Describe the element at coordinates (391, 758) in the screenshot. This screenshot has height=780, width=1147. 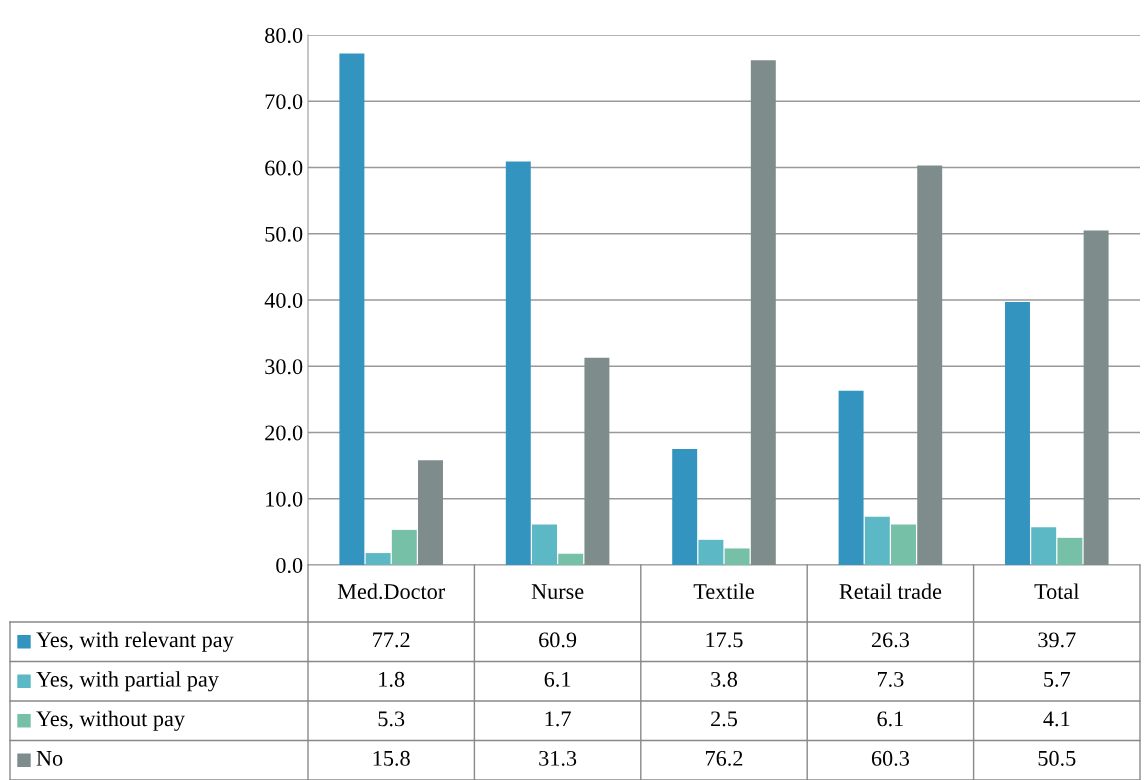
I see `data-label: 15.8` at that location.